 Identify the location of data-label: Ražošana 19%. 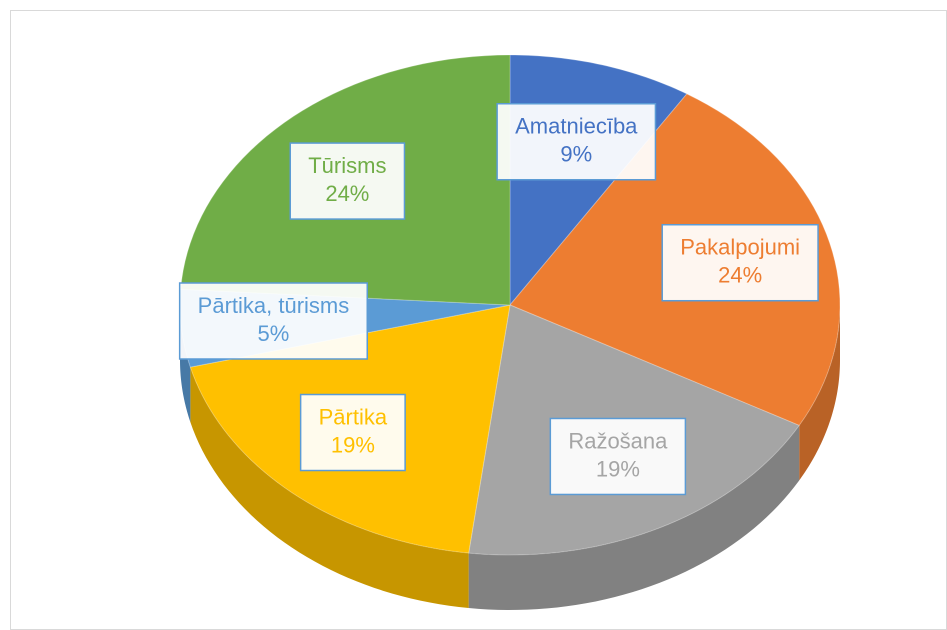
(618, 456).